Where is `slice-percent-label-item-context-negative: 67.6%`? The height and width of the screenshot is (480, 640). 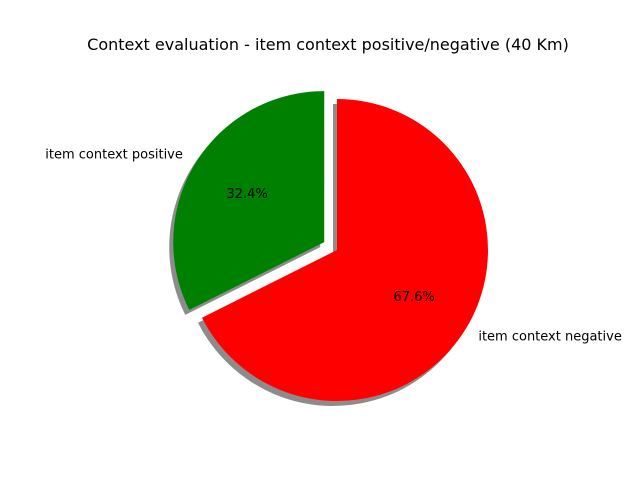 slice-percent-label-item-context-negative: 67.6% is located at coordinates (413, 297).